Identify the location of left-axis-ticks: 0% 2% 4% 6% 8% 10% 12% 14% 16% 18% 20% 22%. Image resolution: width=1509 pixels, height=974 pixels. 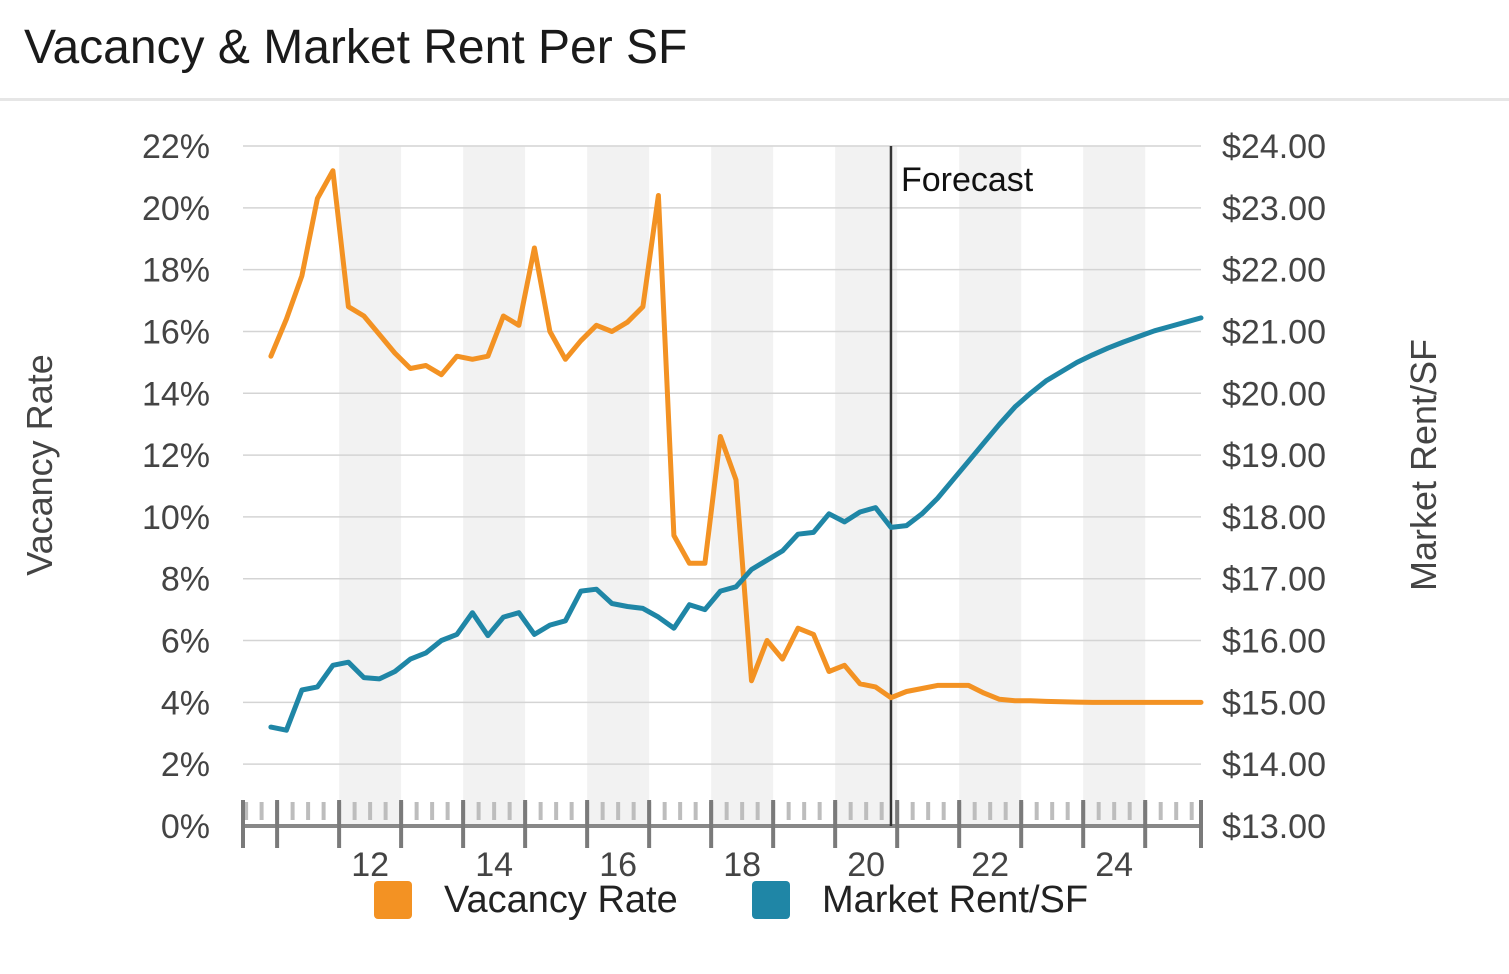
(176, 487).